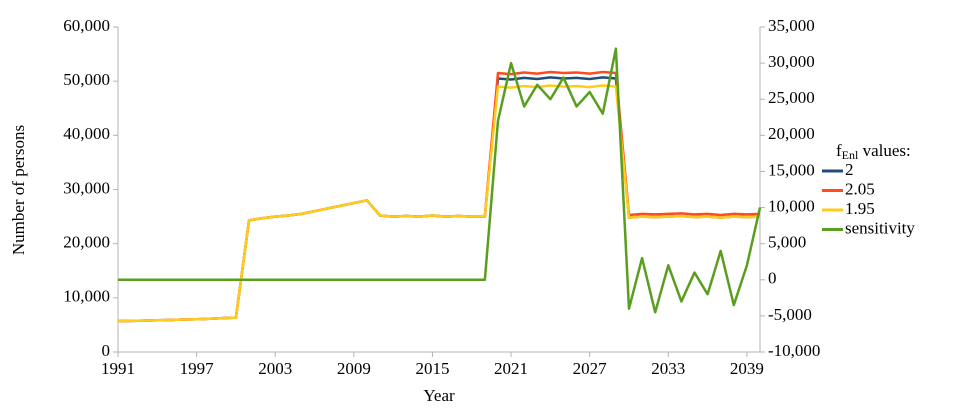 Image resolution: width=979 pixels, height=408 pixels. What do you see at coordinates (839, 150) in the screenshot?
I see `legend-title-main: f` at bounding box center [839, 150].